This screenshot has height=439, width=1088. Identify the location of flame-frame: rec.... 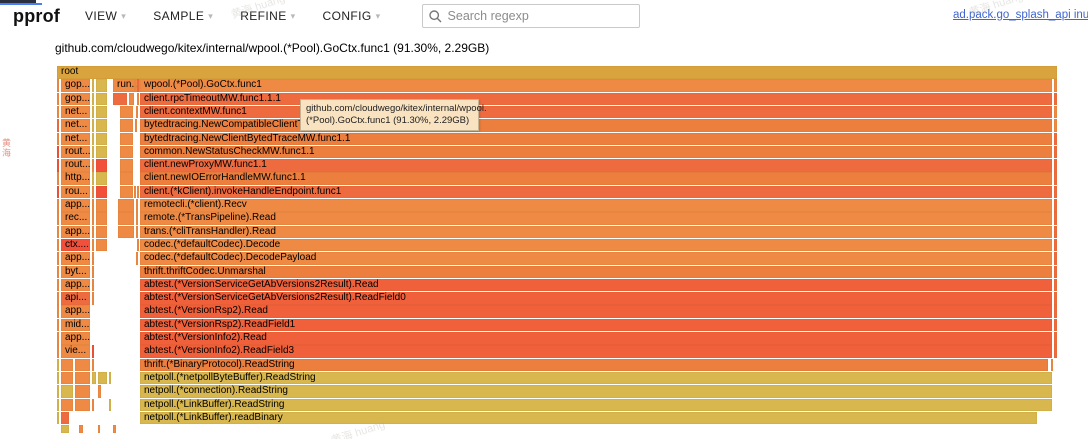
(75, 218).